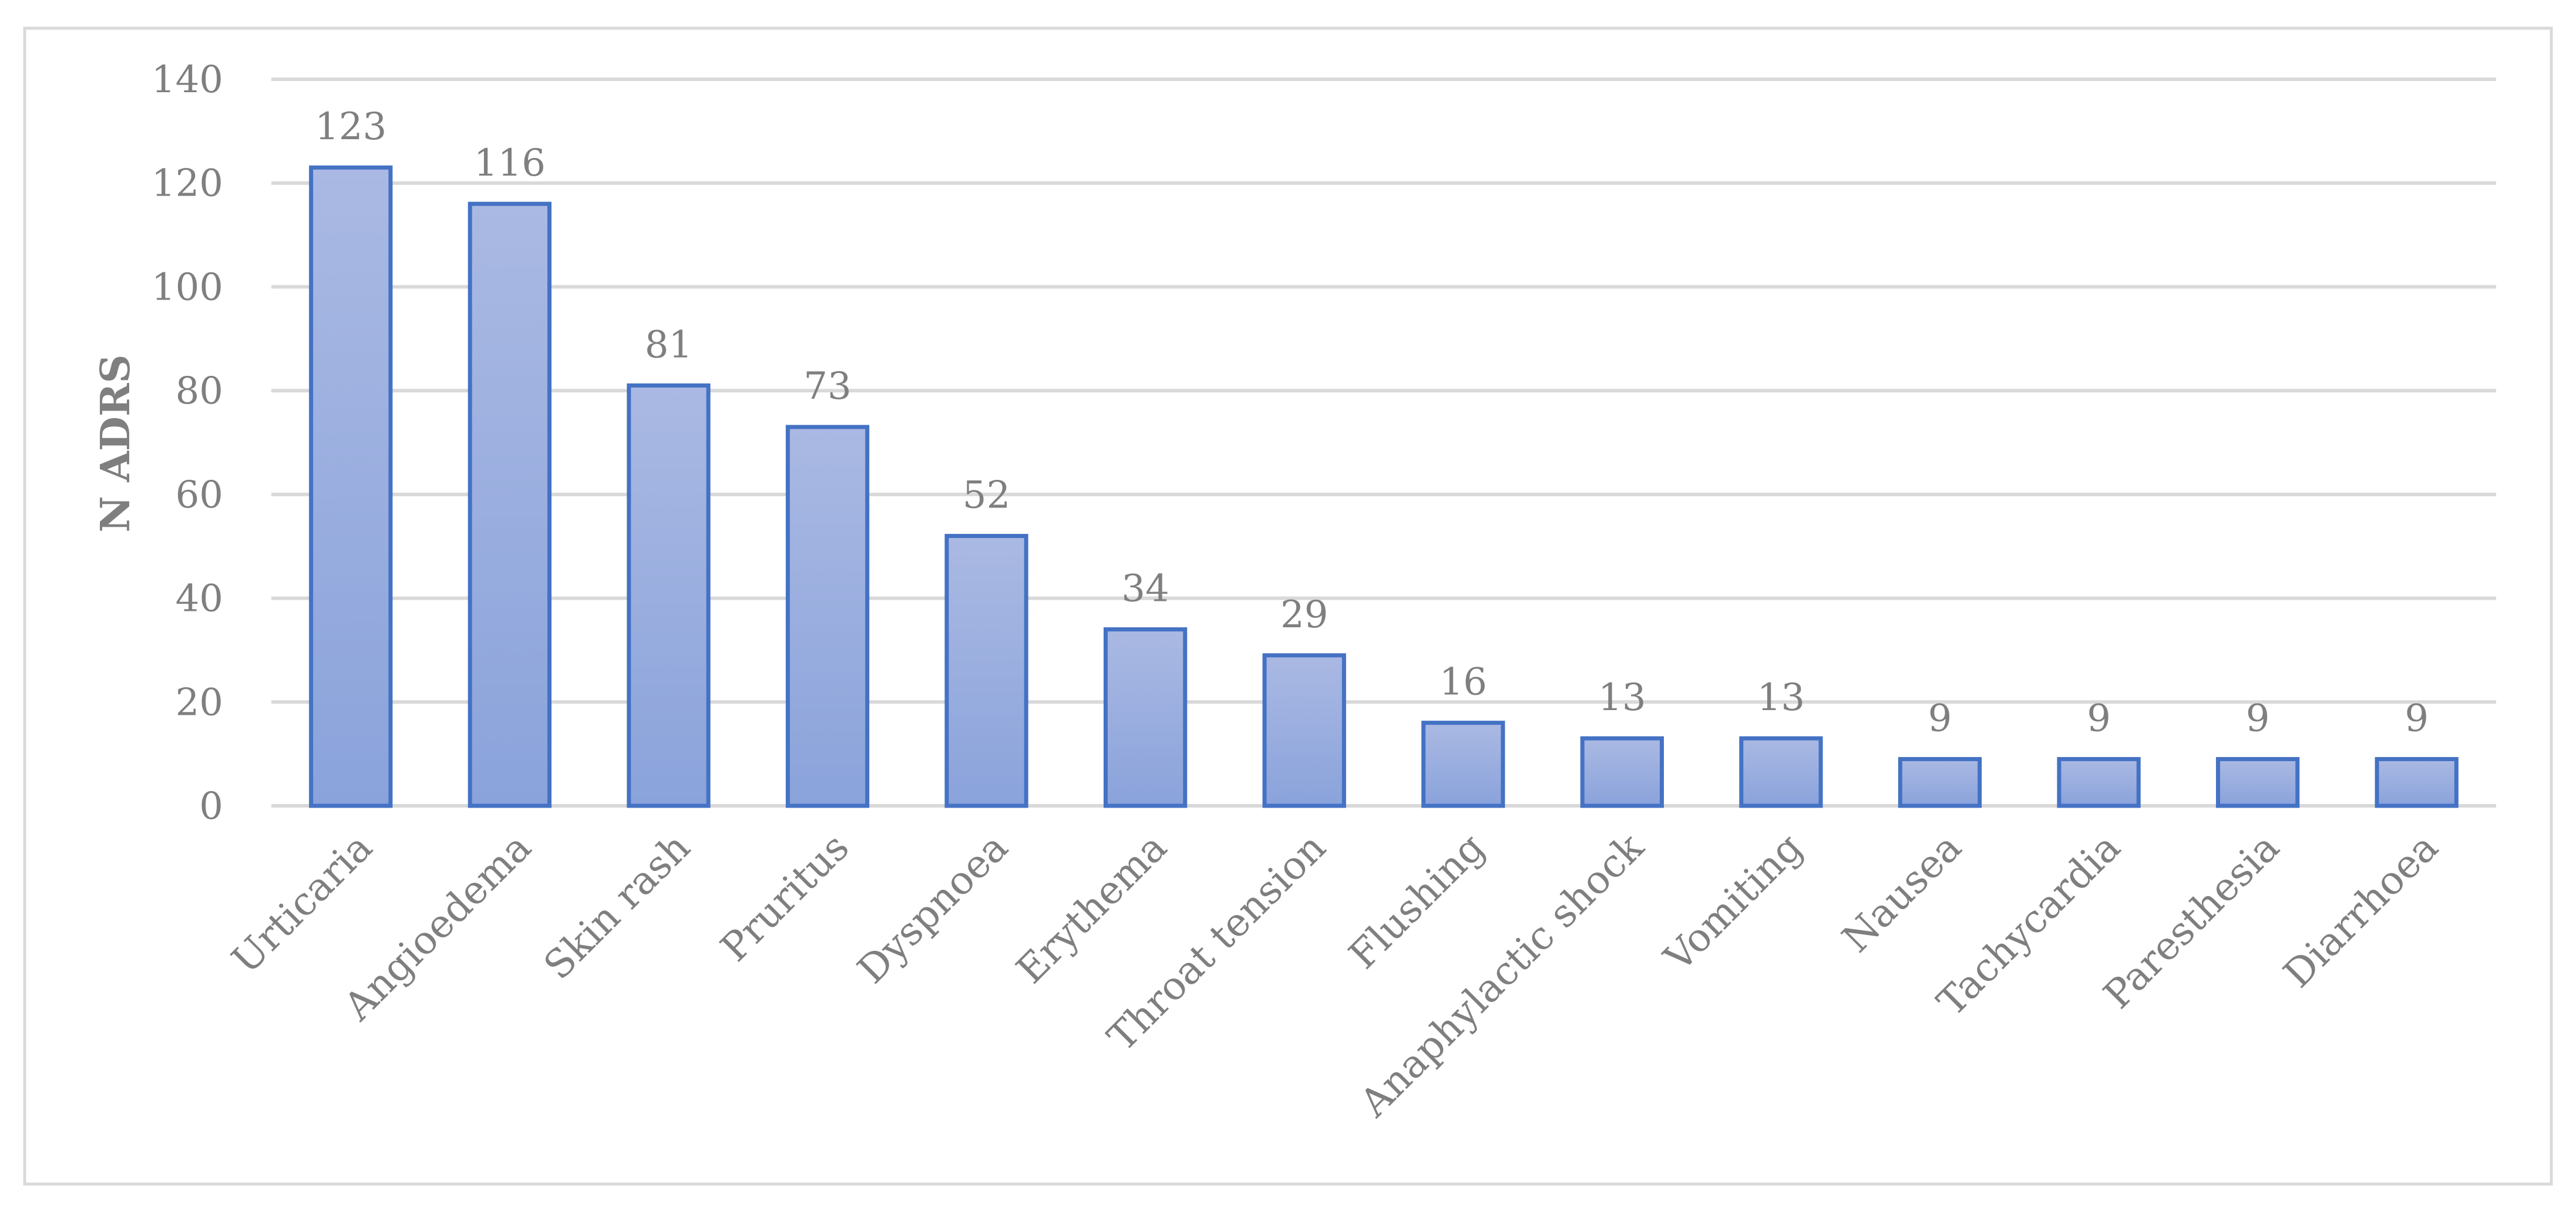  What do you see at coordinates (1145, 589) in the screenshot?
I see `data-label: 34` at bounding box center [1145, 589].